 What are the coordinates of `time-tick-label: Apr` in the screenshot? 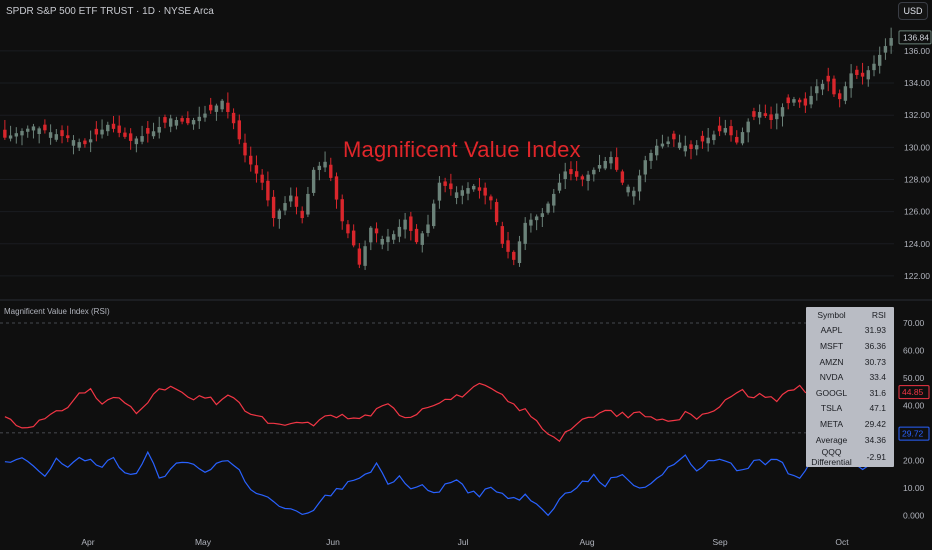 It's located at (87, 542).